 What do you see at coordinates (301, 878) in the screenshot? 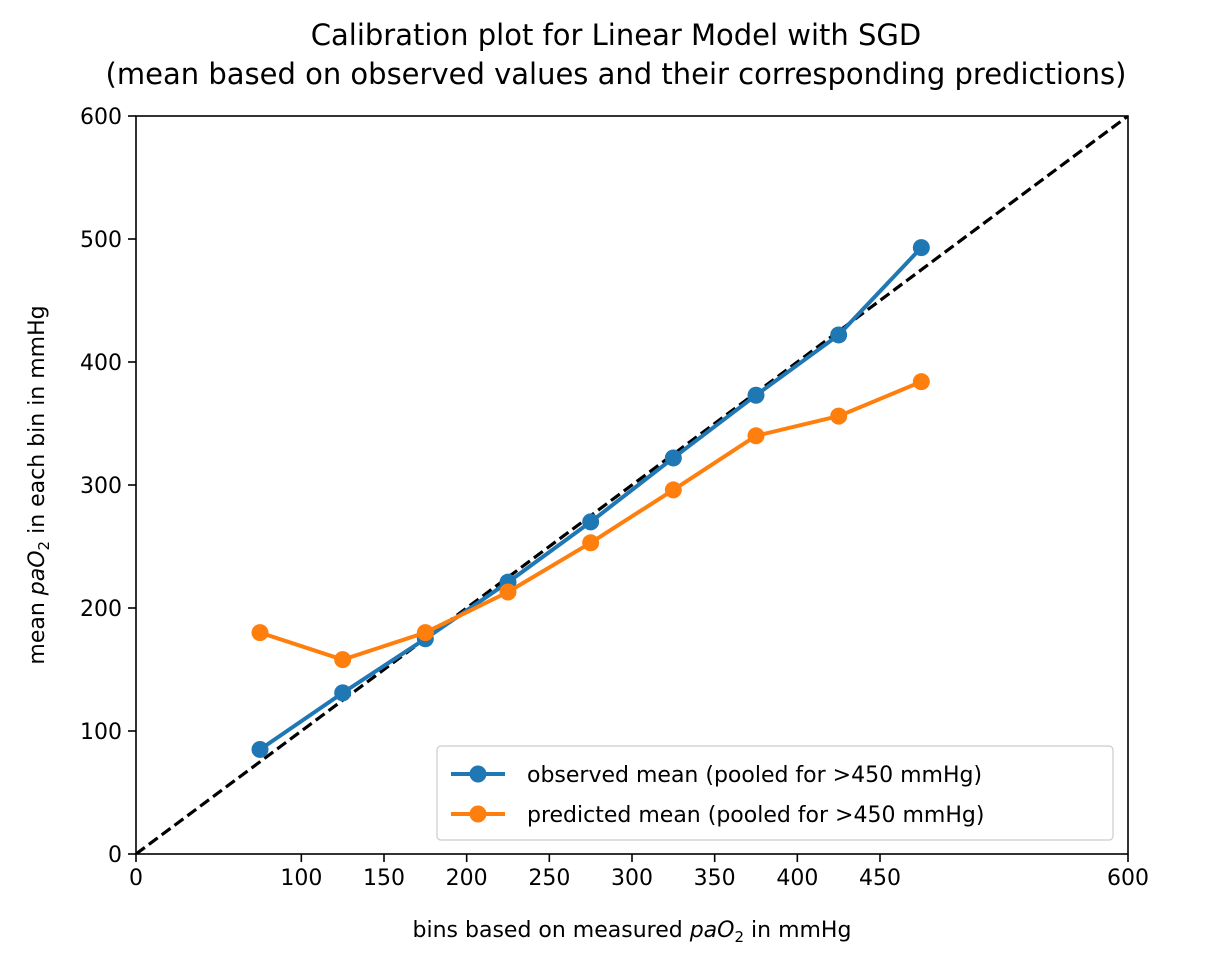
I see `x-tick-label: 100` at bounding box center [301, 878].